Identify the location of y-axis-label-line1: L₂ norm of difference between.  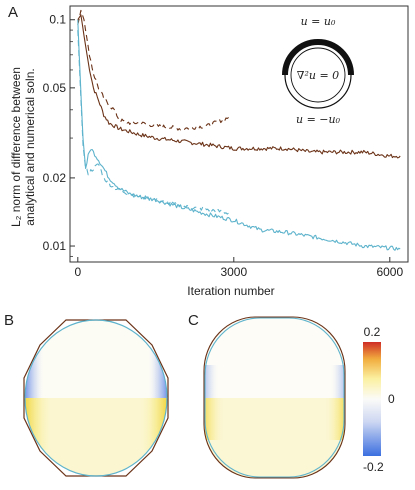
(16, 147).